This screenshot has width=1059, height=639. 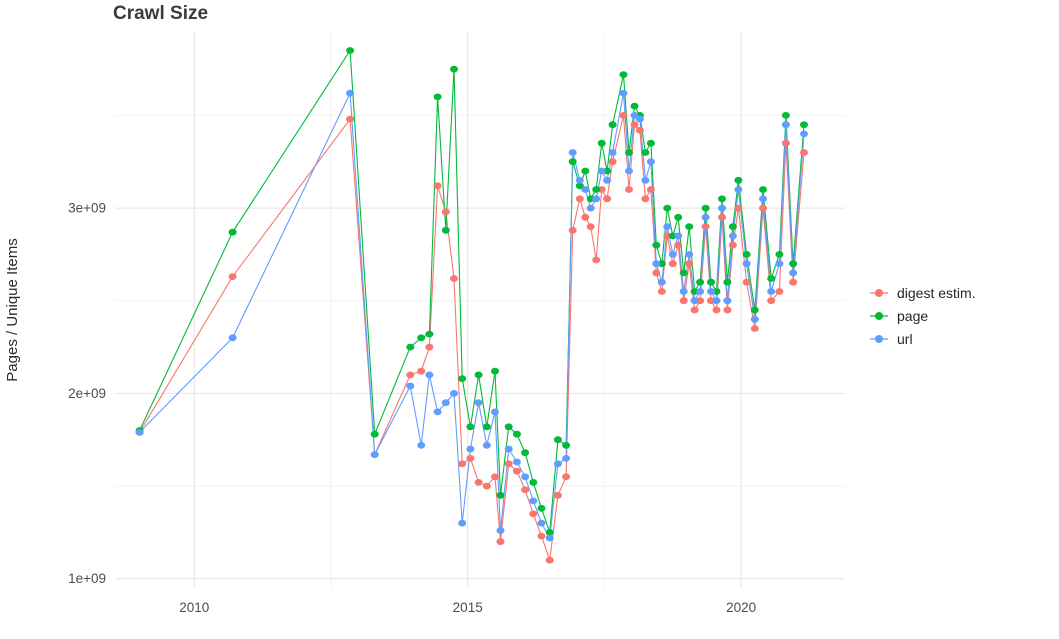 I want to click on legend-label-url: url, so click(x=905, y=339).